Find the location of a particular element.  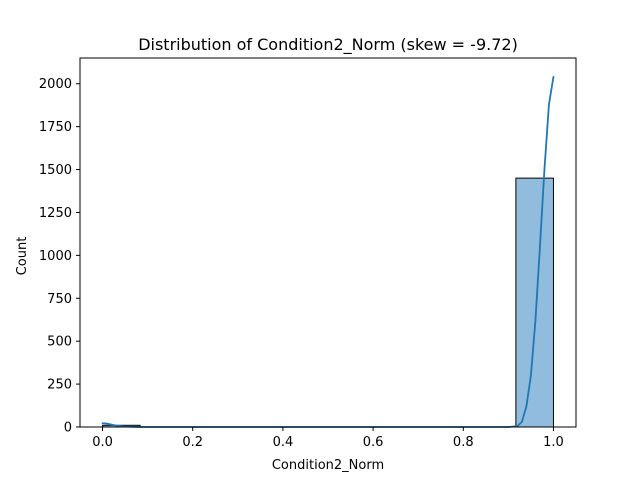

y-tick-label-3: 750 is located at coordinates (59, 299).